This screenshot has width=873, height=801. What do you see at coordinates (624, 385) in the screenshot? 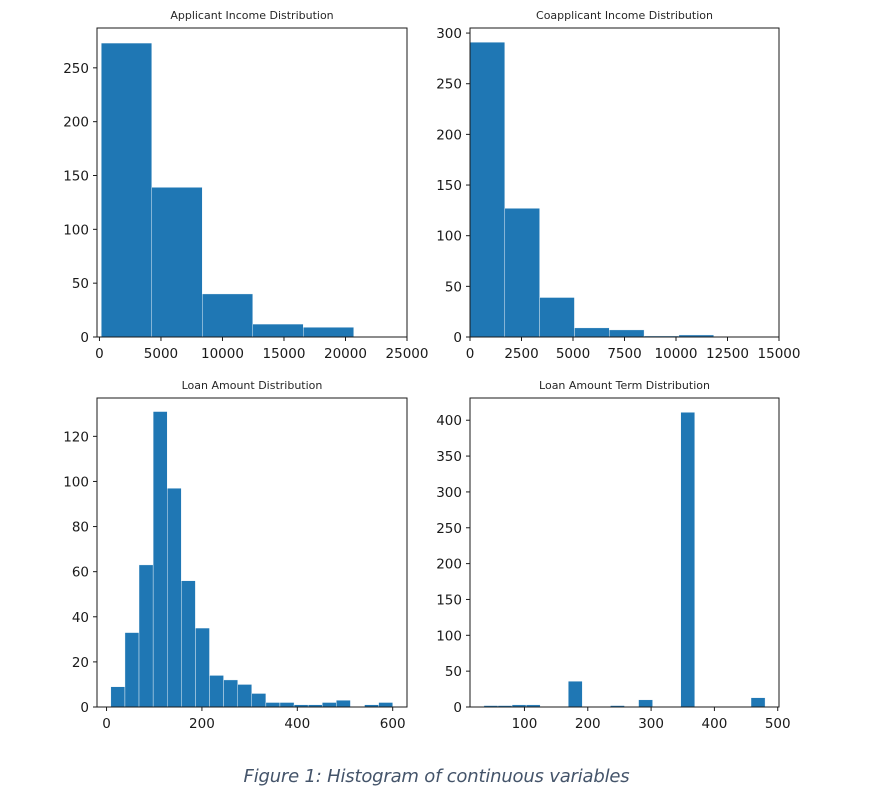
I see `chart-title: Loan Amount Term Distribution` at bounding box center [624, 385].